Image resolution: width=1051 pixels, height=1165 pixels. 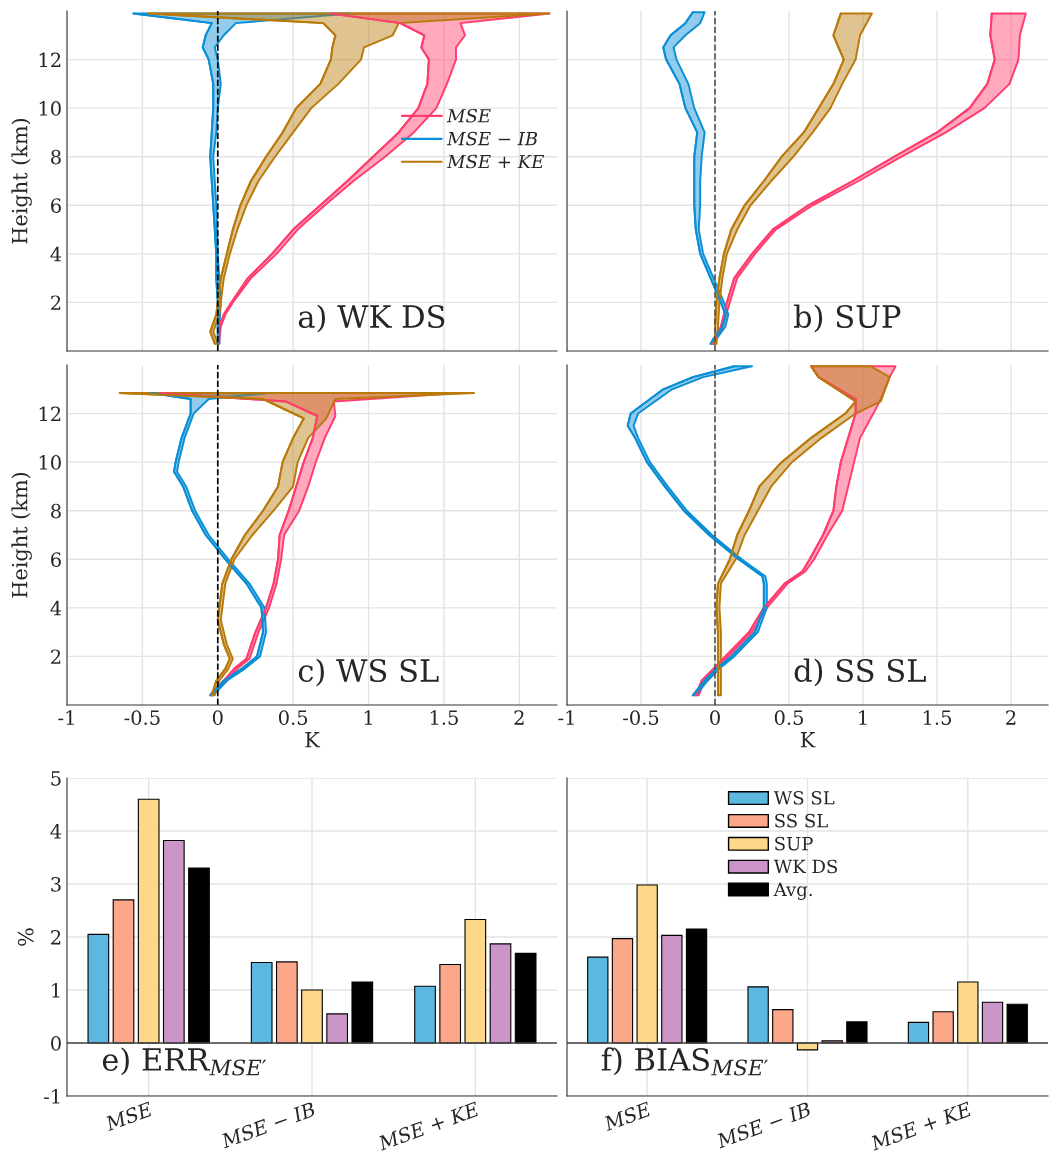 What do you see at coordinates (847, 318) in the screenshot?
I see `annotation: b) SUP` at bounding box center [847, 318].